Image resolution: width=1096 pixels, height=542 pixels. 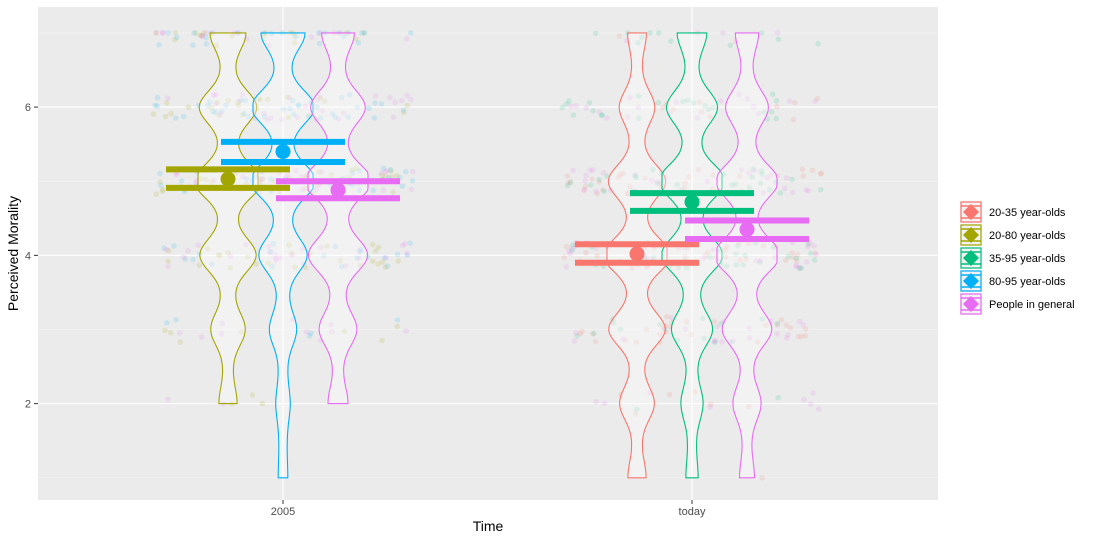 What do you see at coordinates (692, 512) in the screenshot?
I see `x-tick-label: today` at bounding box center [692, 512].